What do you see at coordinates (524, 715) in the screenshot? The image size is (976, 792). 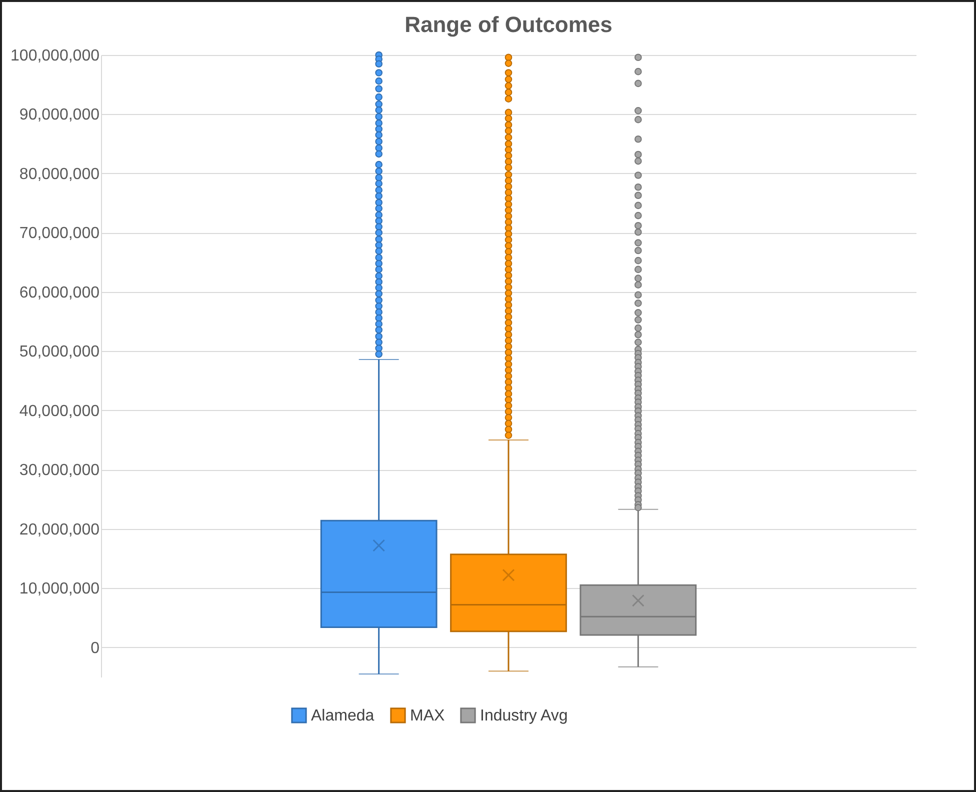 I see `legend-label: Industry Avg` at bounding box center [524, 715].